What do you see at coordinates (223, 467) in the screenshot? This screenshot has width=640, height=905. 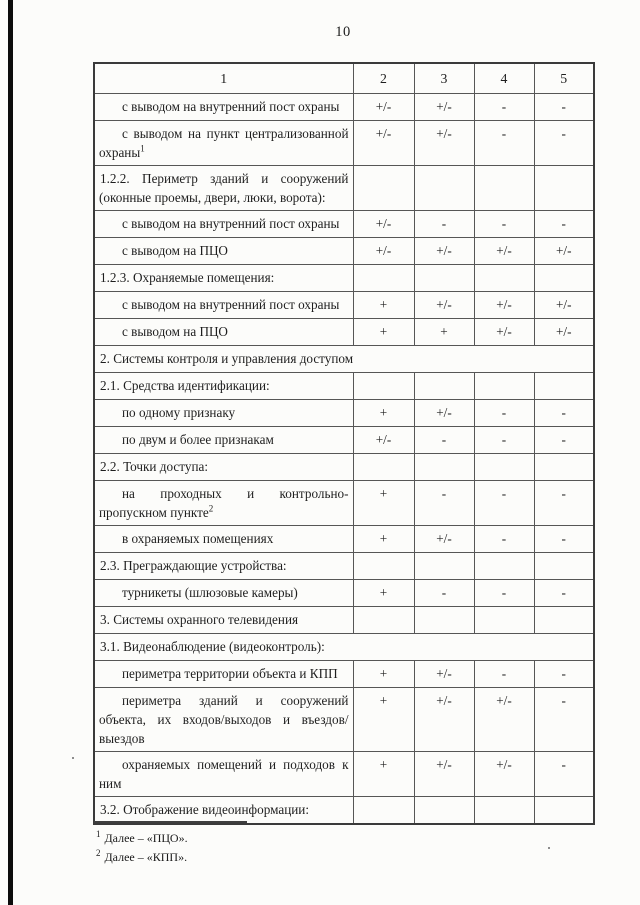 I see `row-label: 2.2. Точки доступа:` at bounding box center [223, 467].